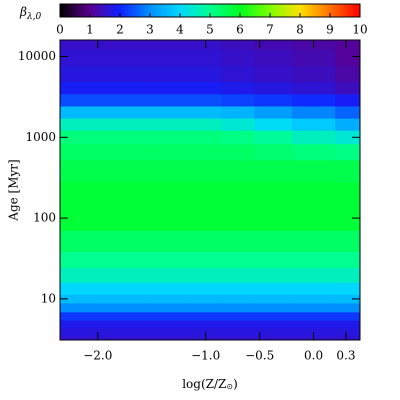 The width and height of the screenshot is (400, 400). What do you see at coordinates (97, 356) in the screenshot?
I see `x-tick-label: −2.0` at bounding box center [97, 356].